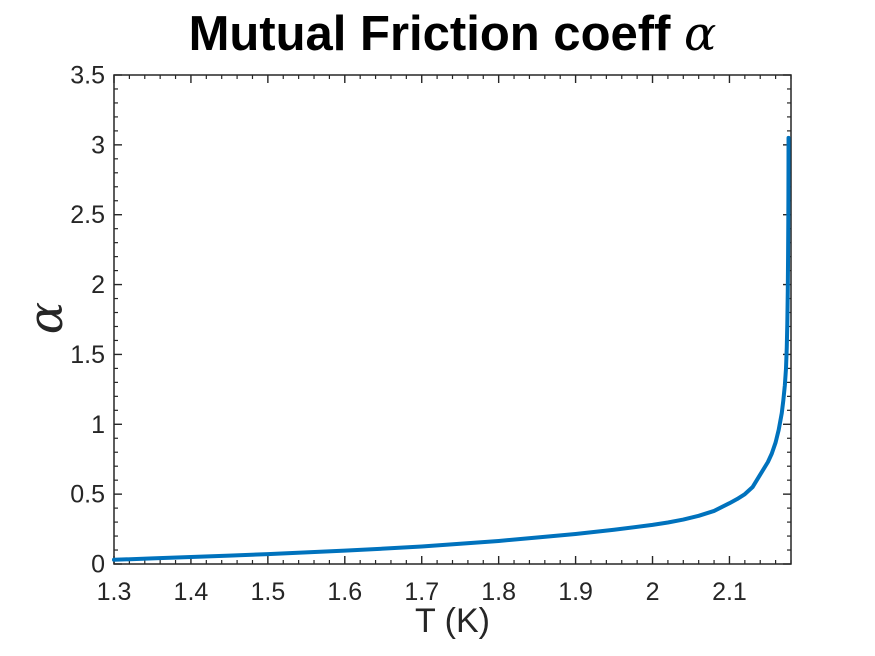 The image size is (875, 656). Describe the element at coordinates (98, 565) in the screenshot. I see `y-tick-label: 0` at that location.